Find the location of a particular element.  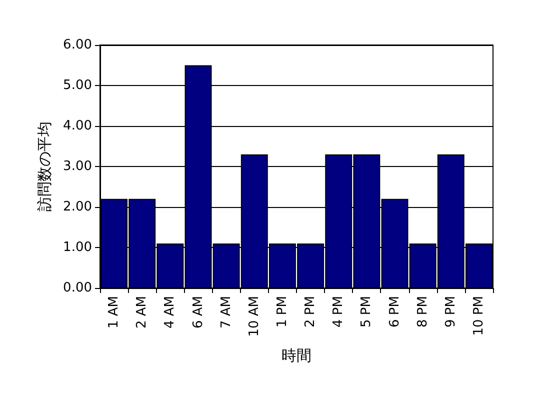

x-tick-label: 2 PM is located at coordinates (310, 312).